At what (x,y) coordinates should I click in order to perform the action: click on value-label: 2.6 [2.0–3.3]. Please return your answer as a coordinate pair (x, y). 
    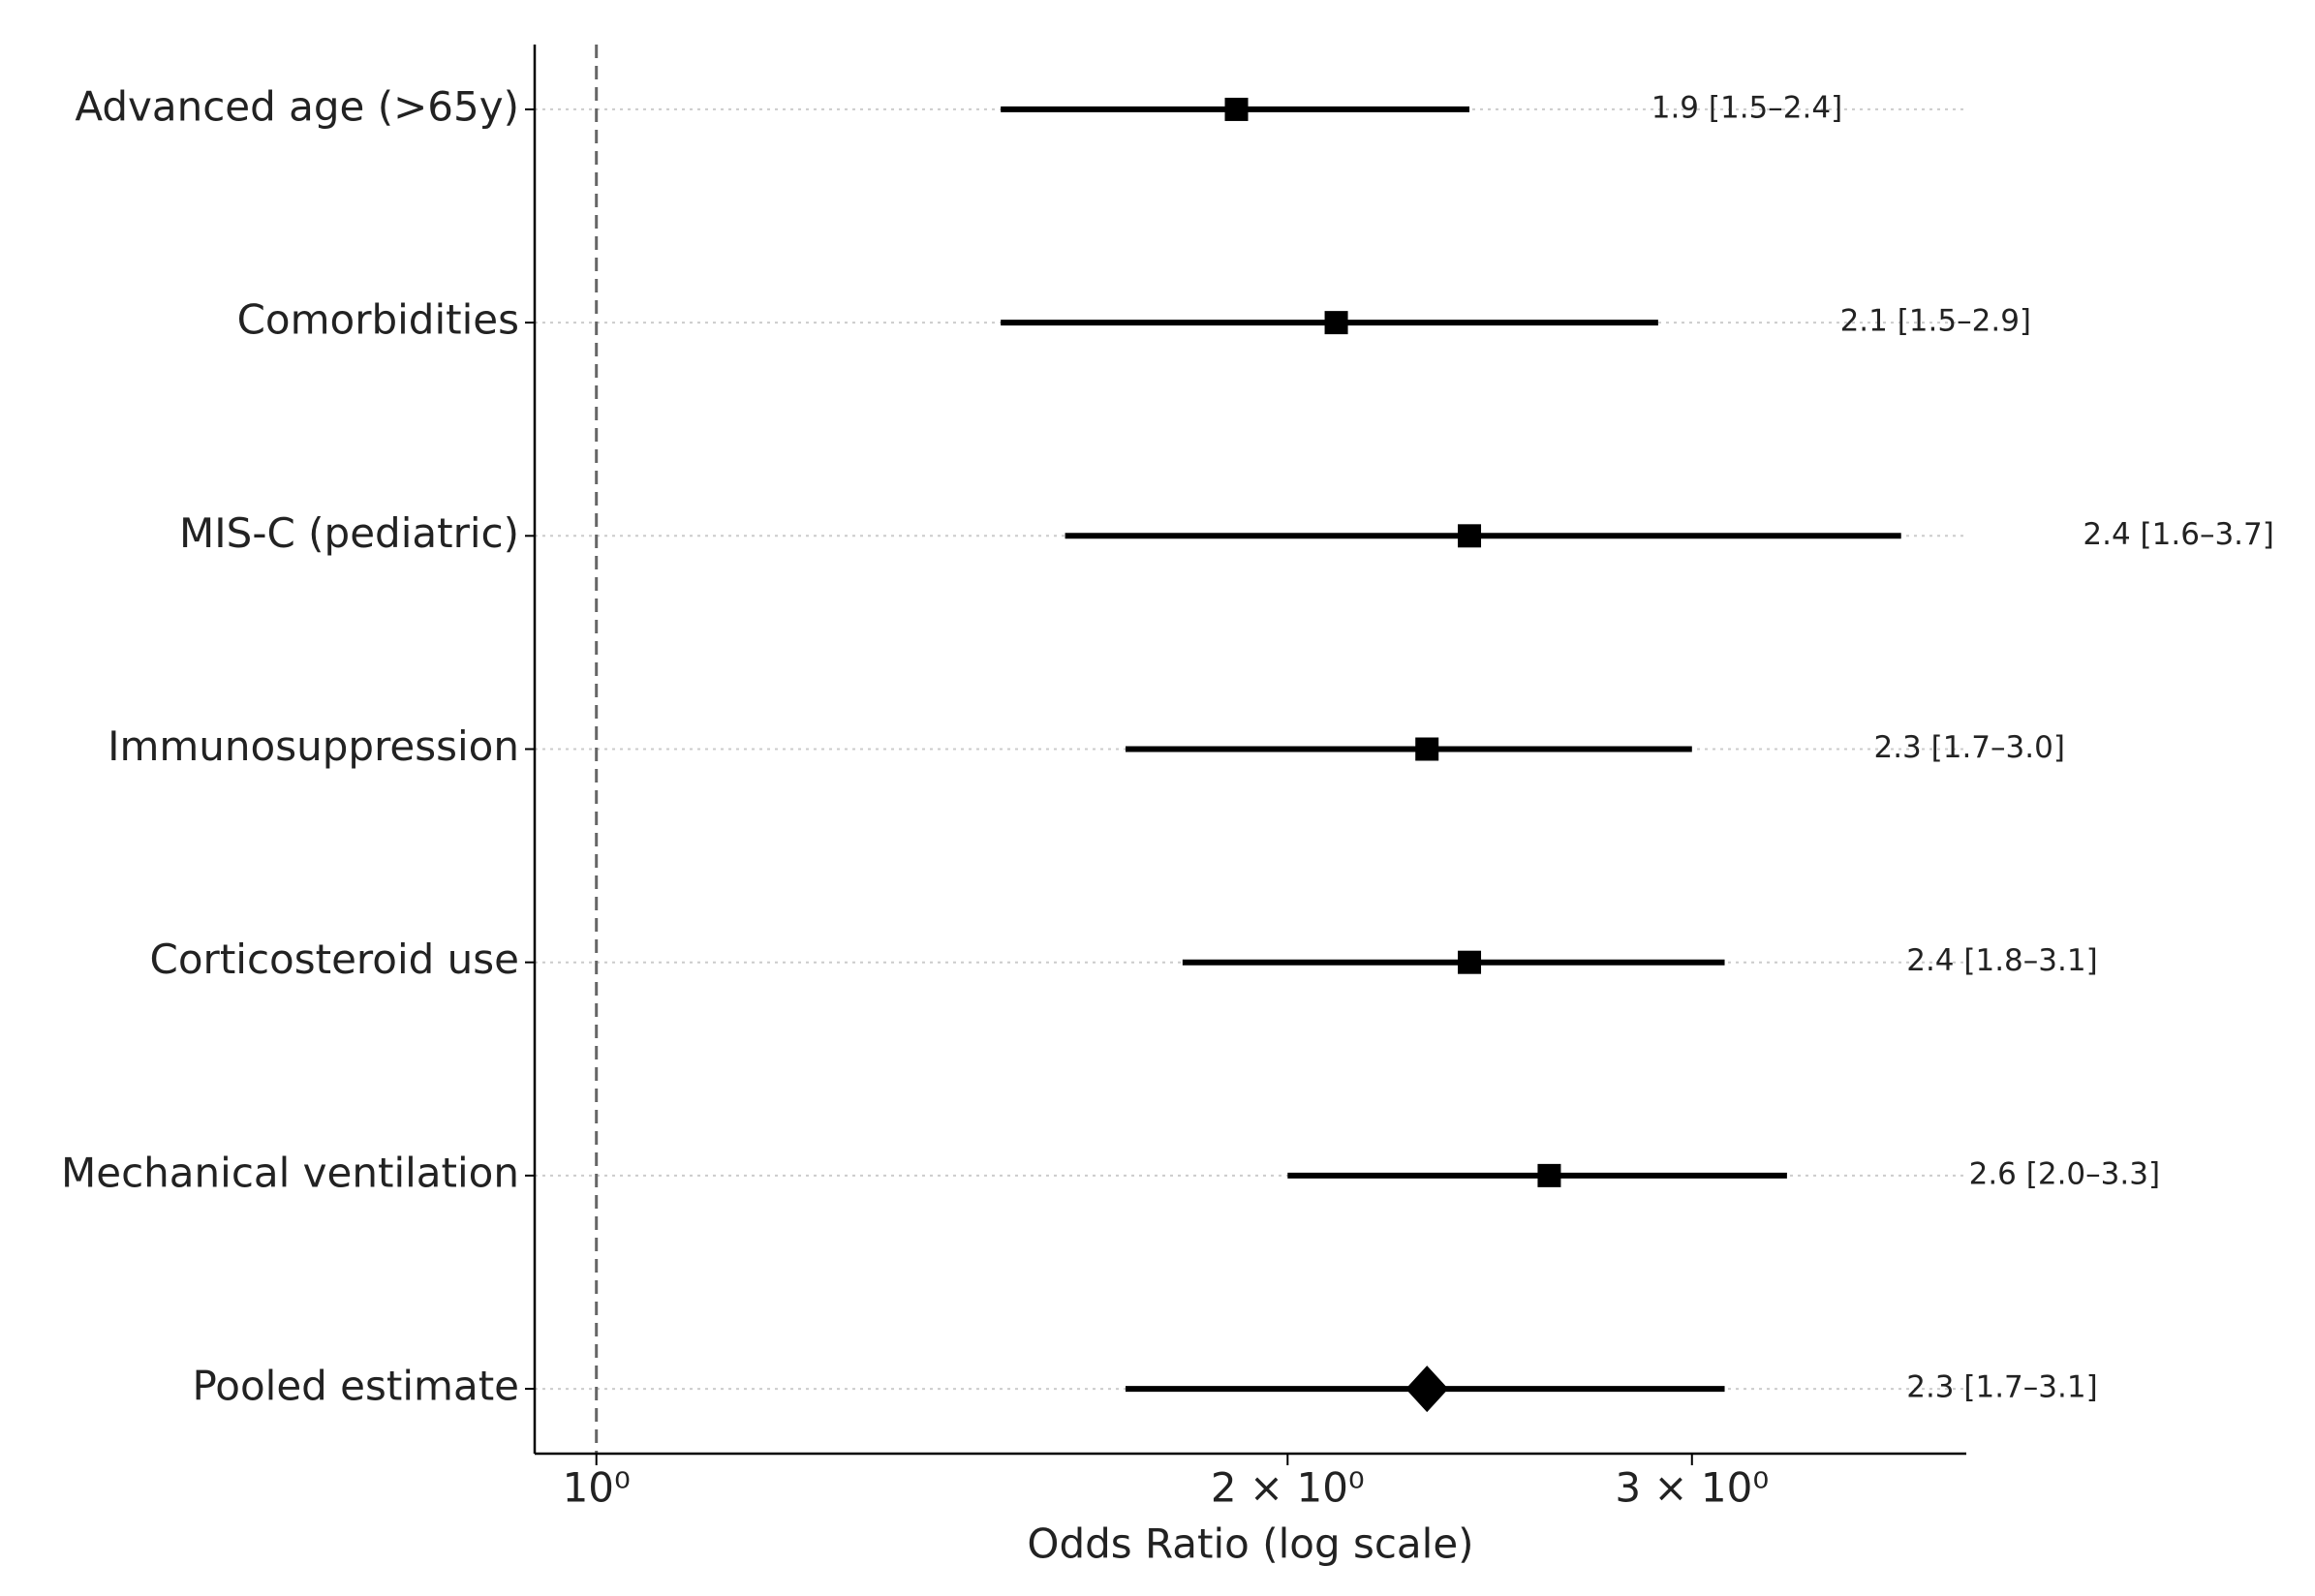
    Looking at the image, I should click on (2065, 1173).